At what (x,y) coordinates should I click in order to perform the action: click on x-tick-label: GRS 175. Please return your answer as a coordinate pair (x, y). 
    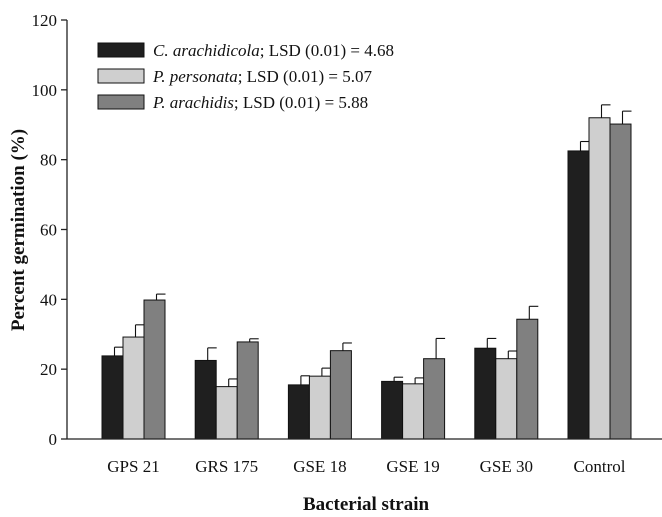
    Looking at the image, I should click on (226, 466).